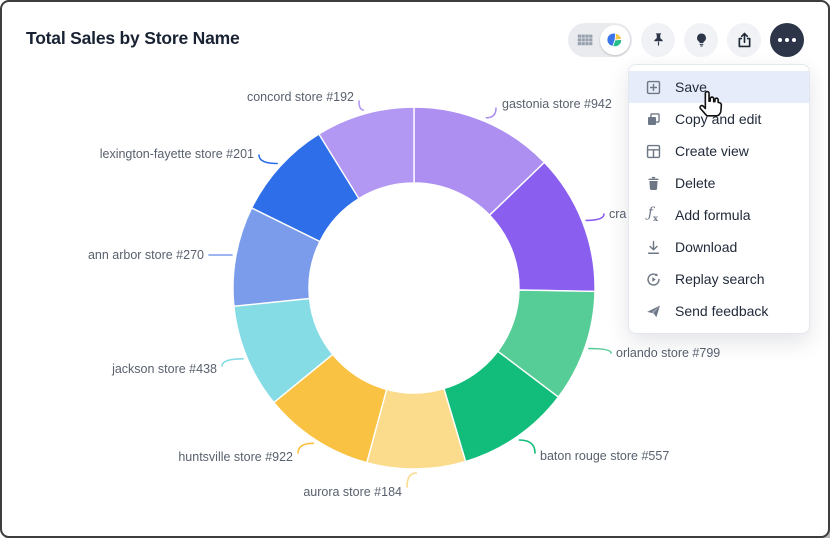 The width and height of the screenshot is (830, 538). I want to click on chart-view-button, so click(615, 40).